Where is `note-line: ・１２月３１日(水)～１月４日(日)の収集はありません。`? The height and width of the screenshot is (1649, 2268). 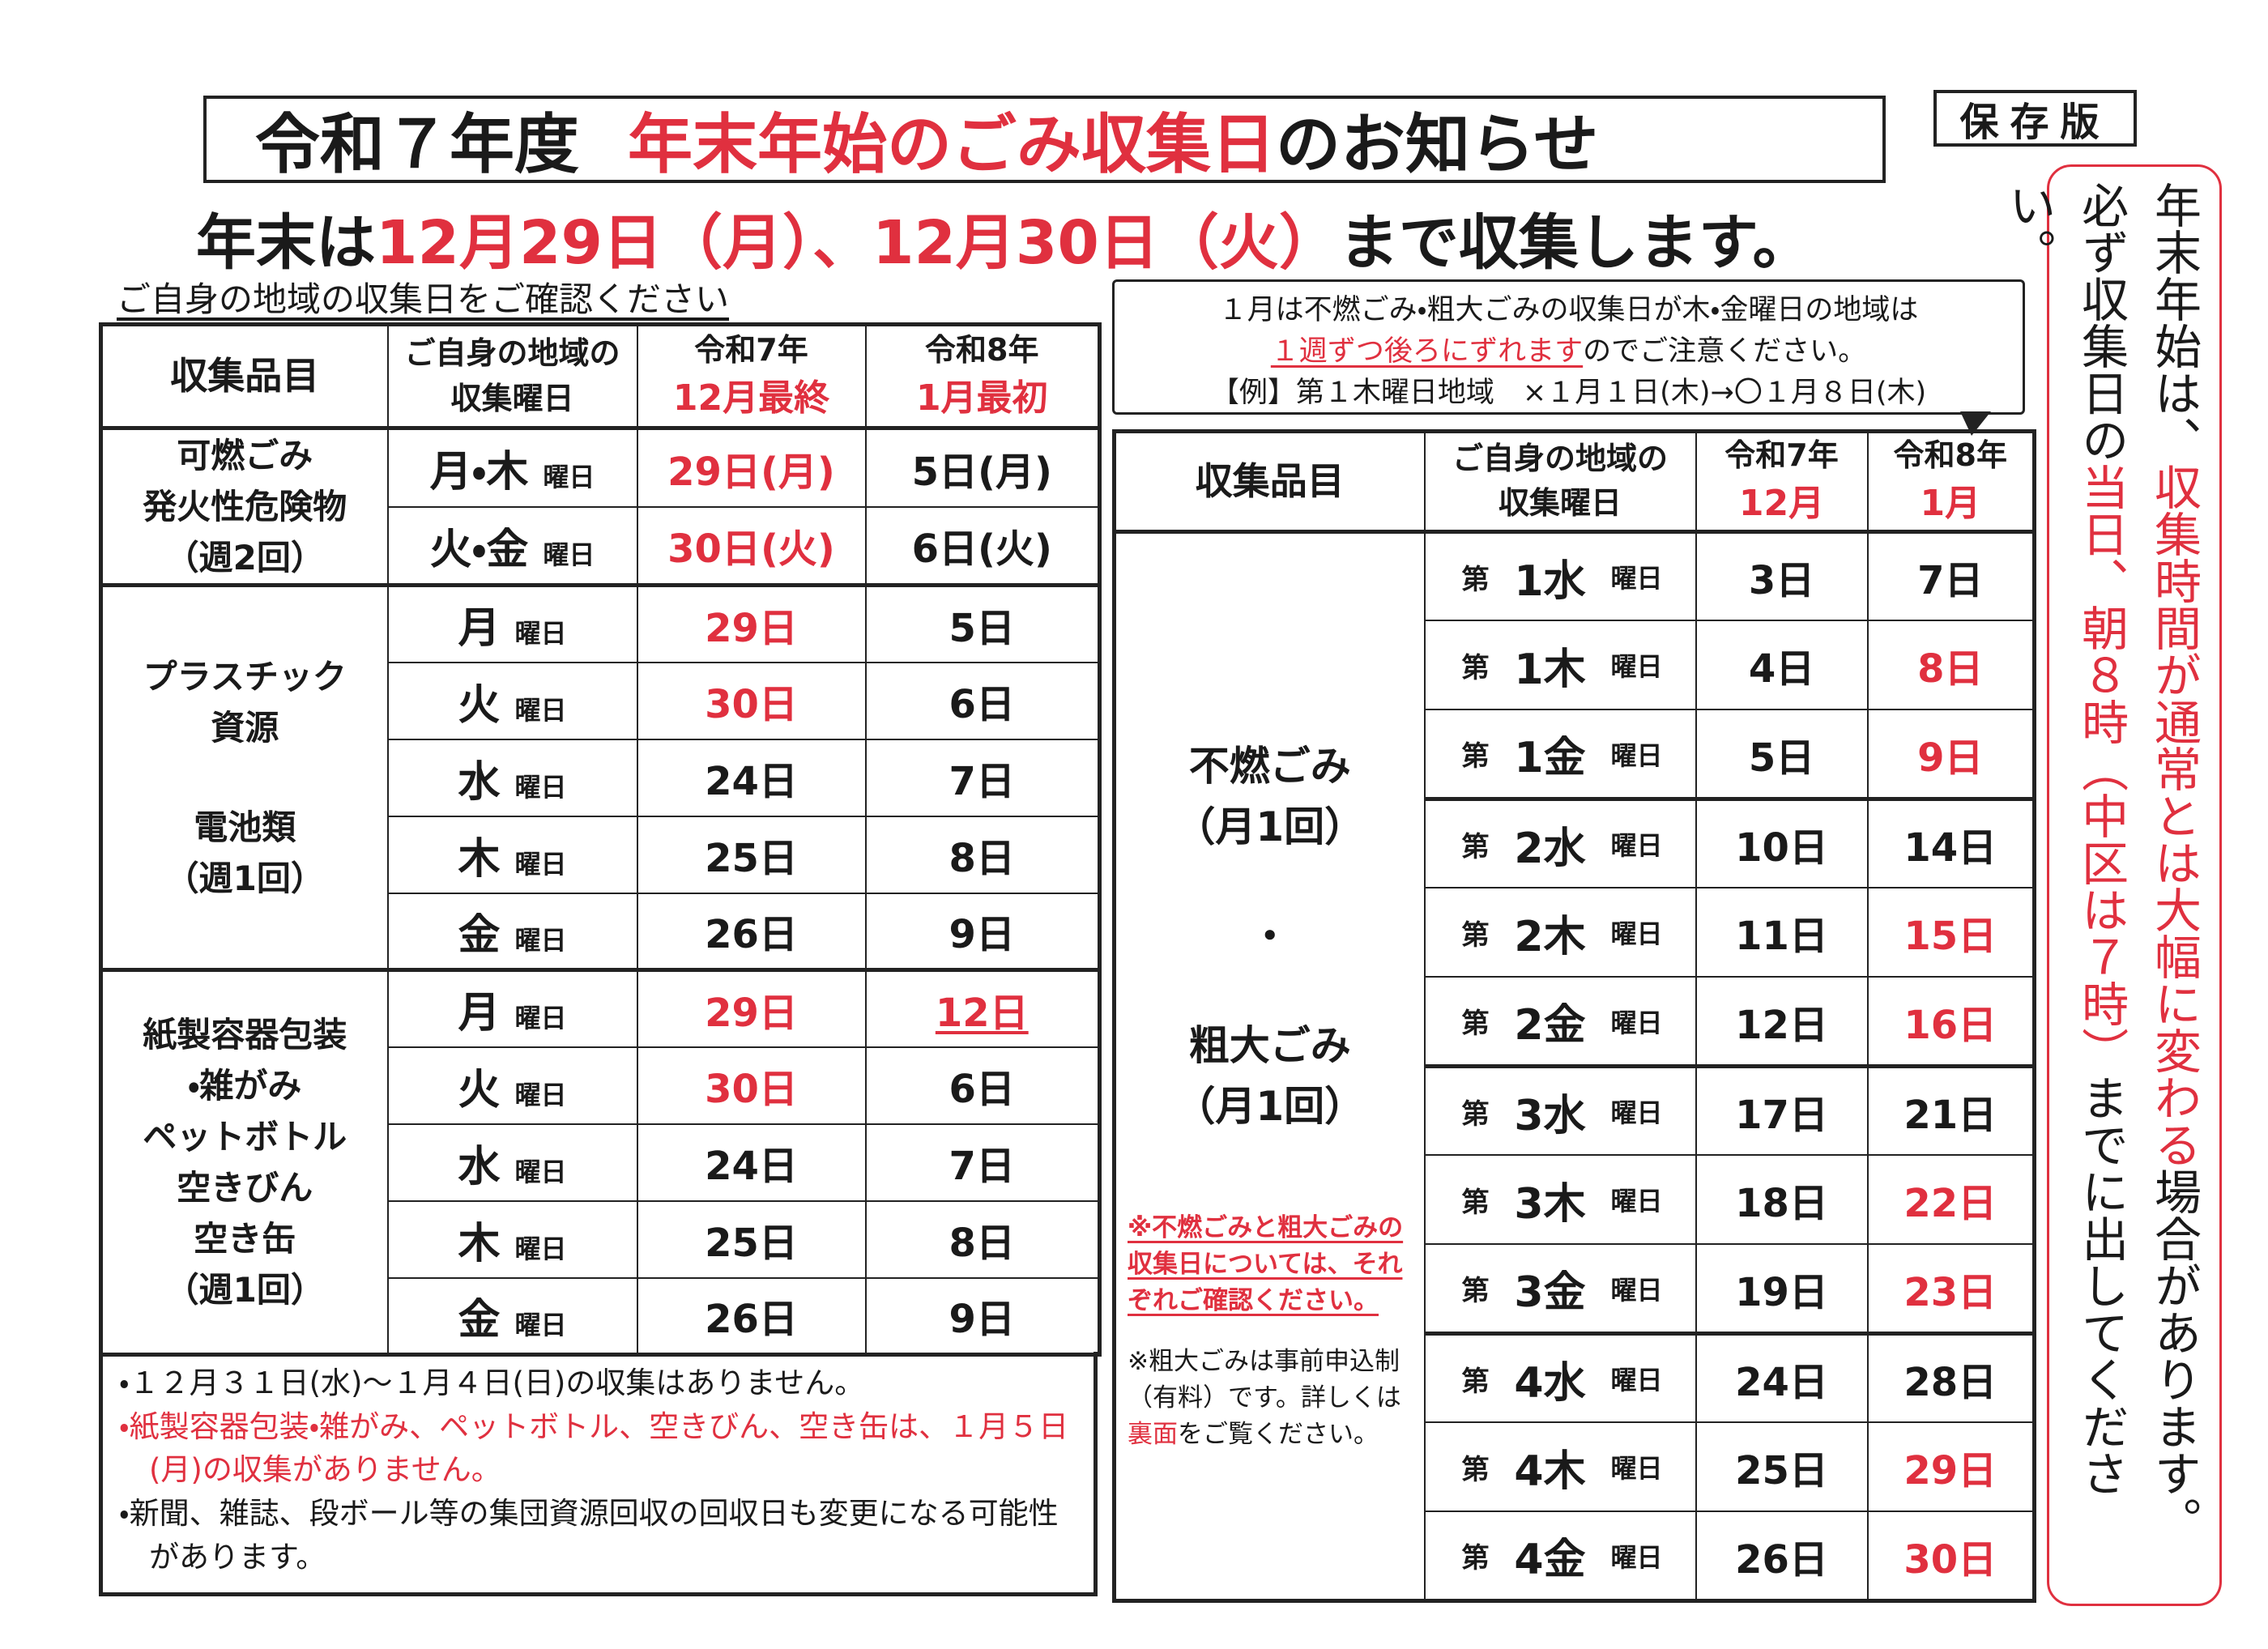 note-line: ・１２月３１日(水)～１月４日(日)の収集はありません。 is located at coordinates (492, 1383).